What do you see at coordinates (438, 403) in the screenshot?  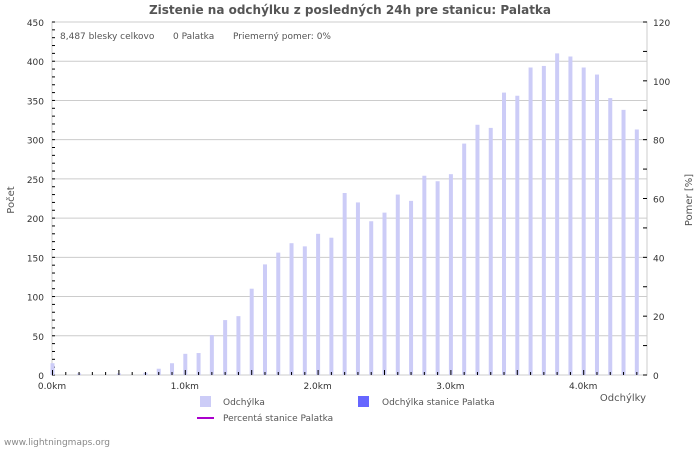 I see `legend-label-station: Odchýlka stanice Palatka` at bounding box center [438, 403].